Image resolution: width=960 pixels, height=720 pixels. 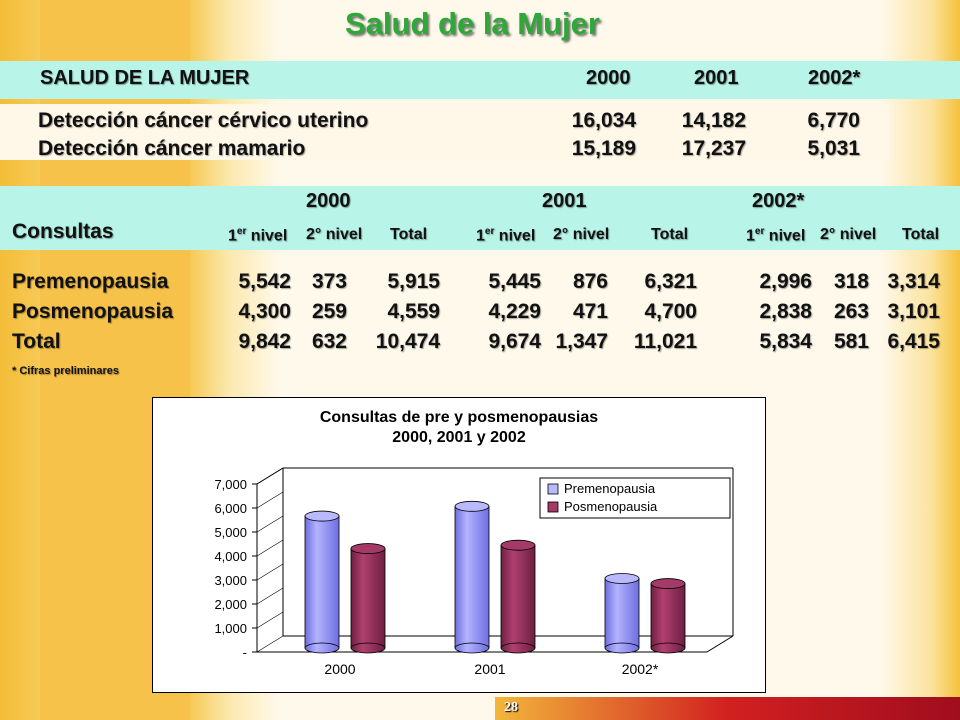 What do you see at coordinates (640, 669) in the screenshot?
I see `x-tick-label: 2002*` at bounding box center [640, 669].